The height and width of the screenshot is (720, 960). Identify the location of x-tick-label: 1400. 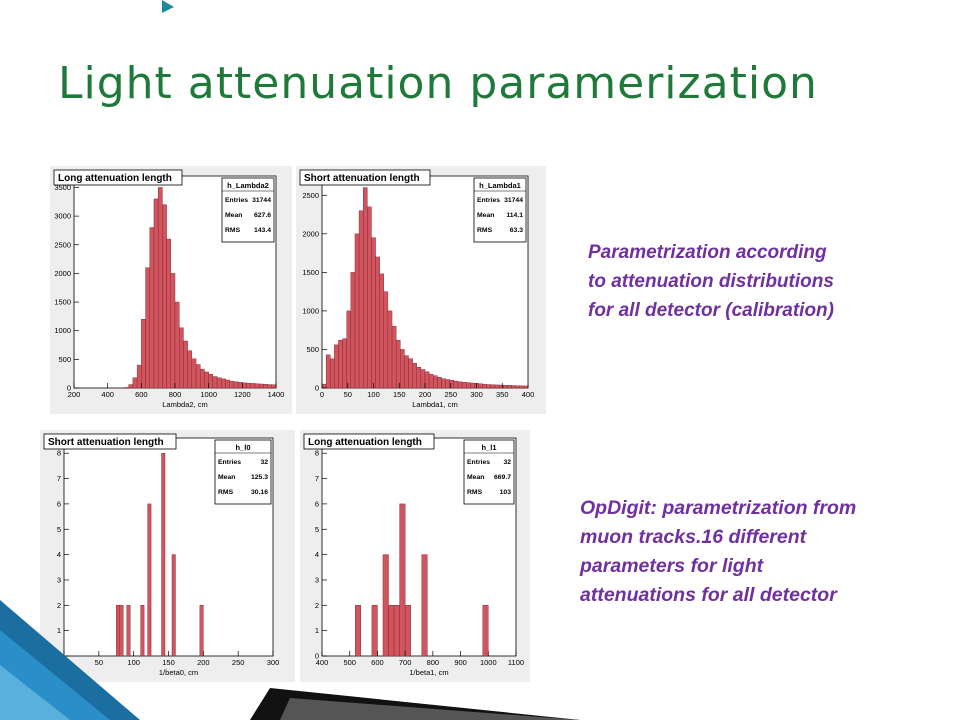
(276, 394).